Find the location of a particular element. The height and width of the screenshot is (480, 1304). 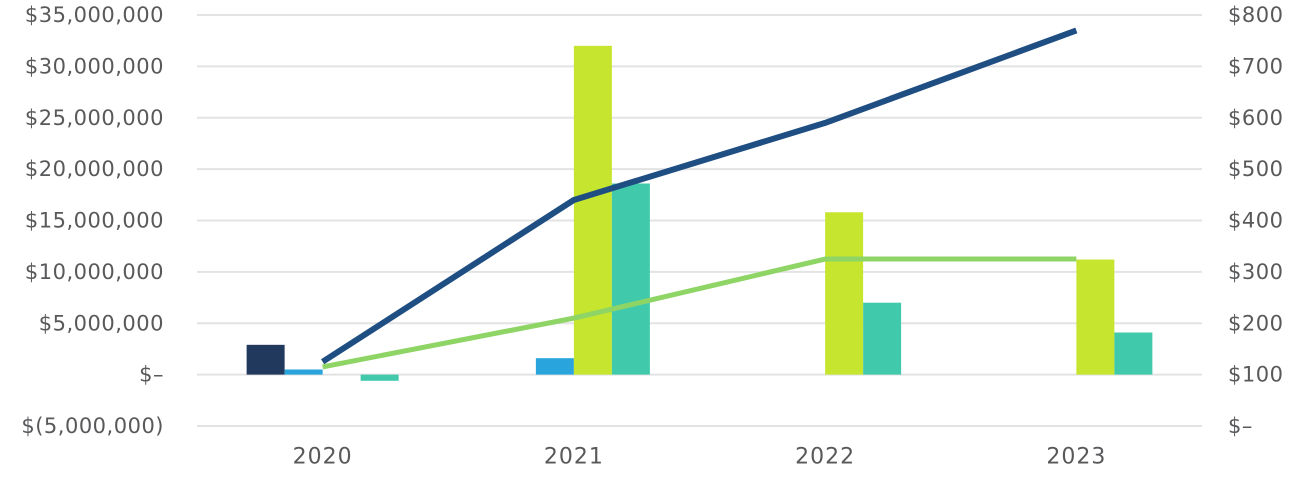

left-axis-tick-label: $25,000,000 is located at coordinates (94, 118).